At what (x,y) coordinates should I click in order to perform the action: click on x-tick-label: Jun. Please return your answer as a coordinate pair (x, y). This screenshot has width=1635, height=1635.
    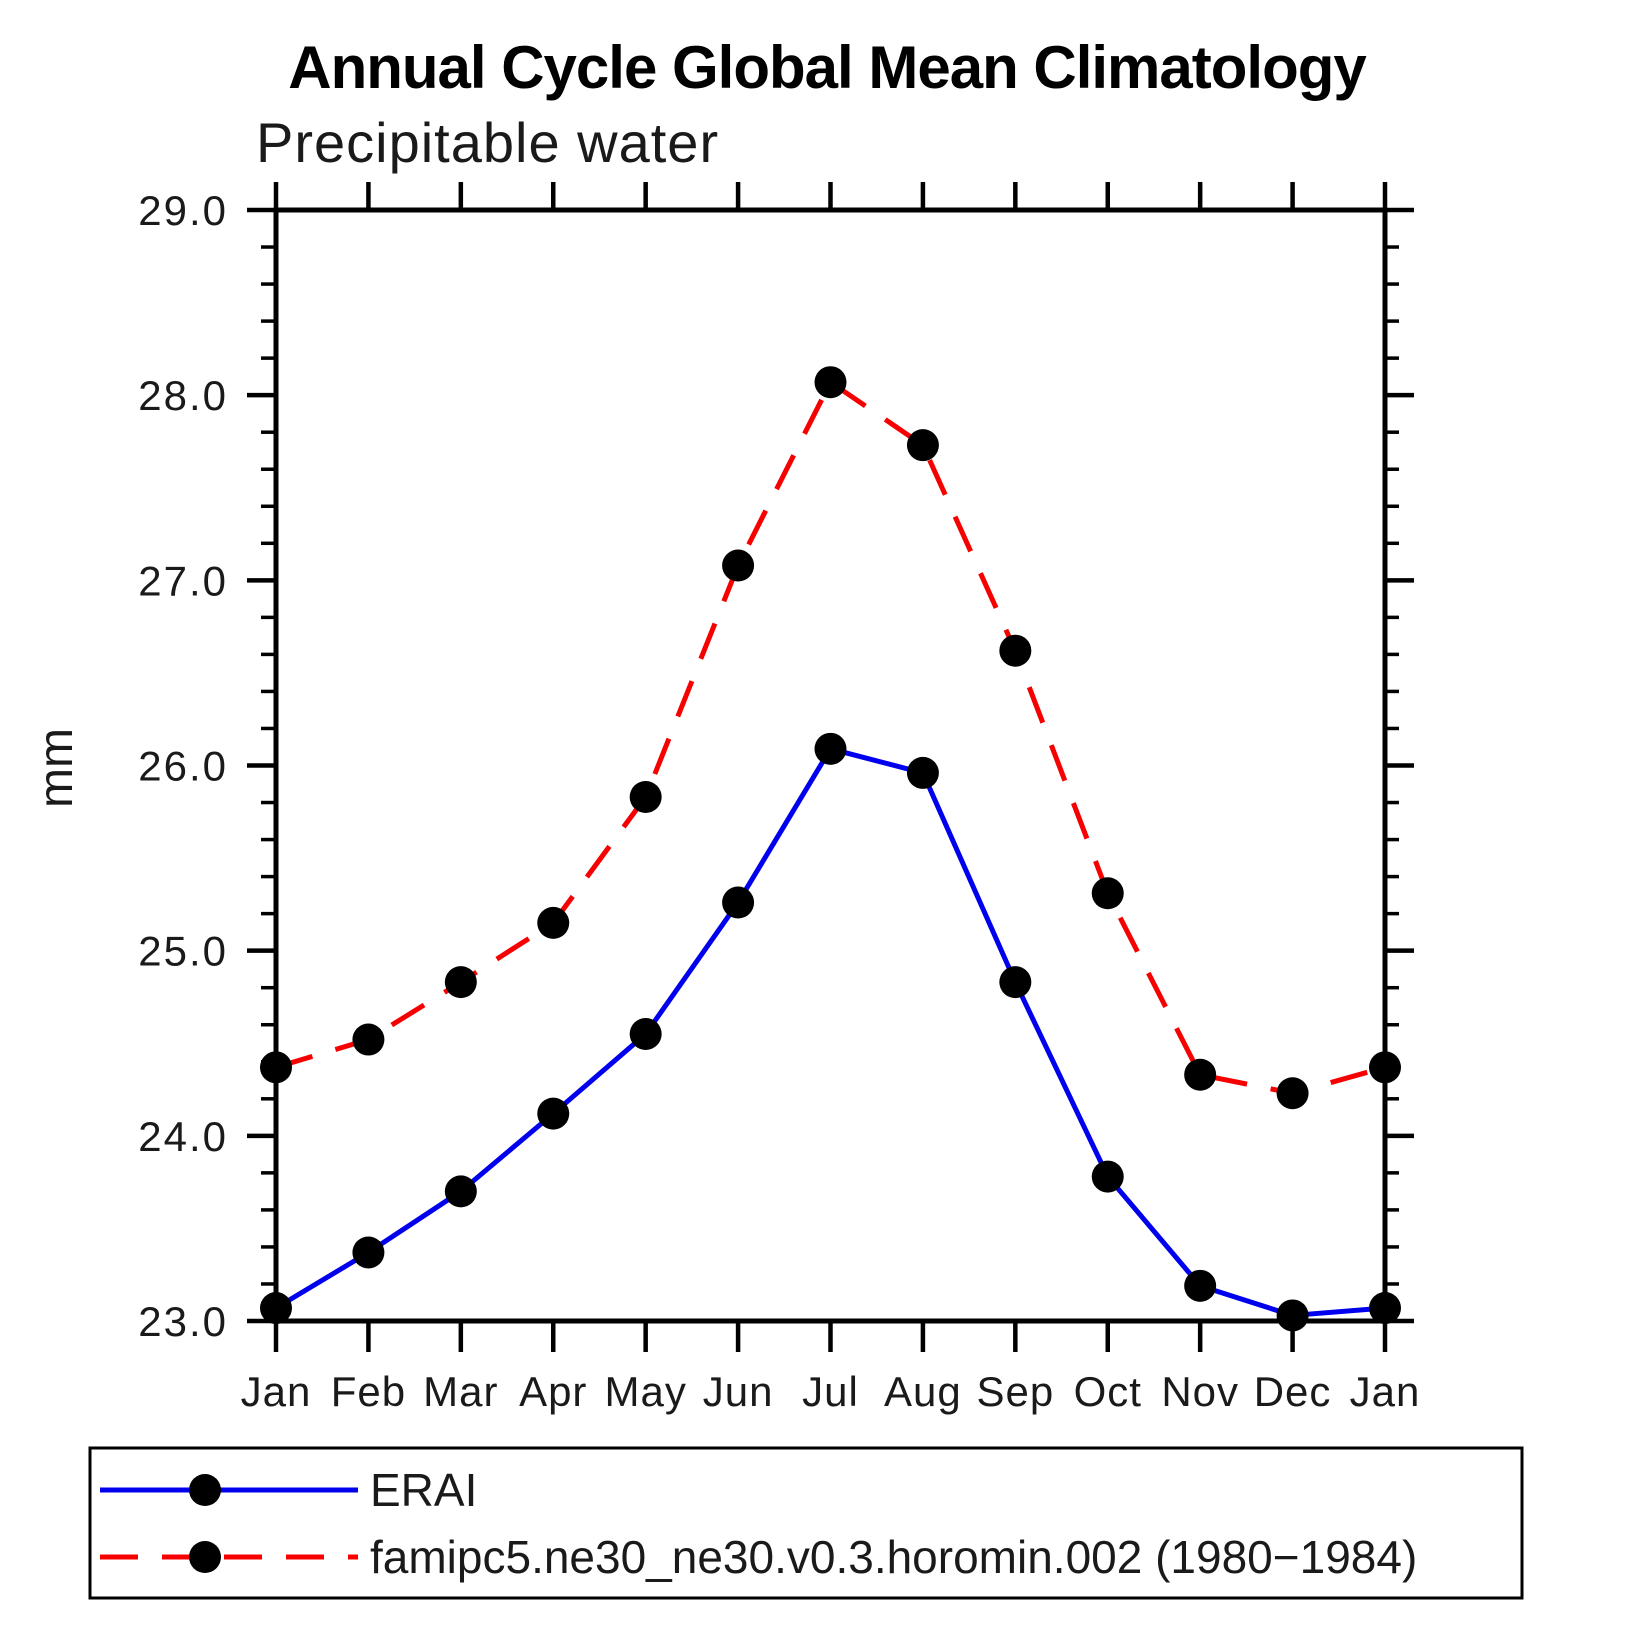
    Looking at the image, I should click on (738, 1391).